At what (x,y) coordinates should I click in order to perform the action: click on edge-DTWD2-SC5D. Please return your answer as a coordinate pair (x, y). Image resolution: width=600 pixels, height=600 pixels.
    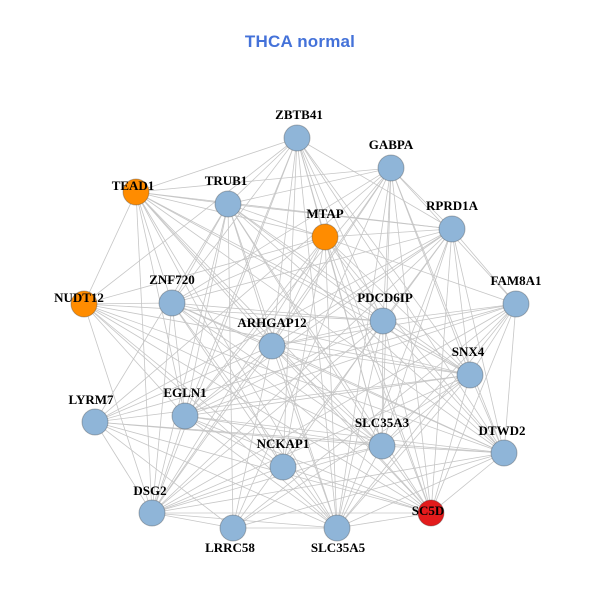
    Looking at the image, I should click on (467, 483).